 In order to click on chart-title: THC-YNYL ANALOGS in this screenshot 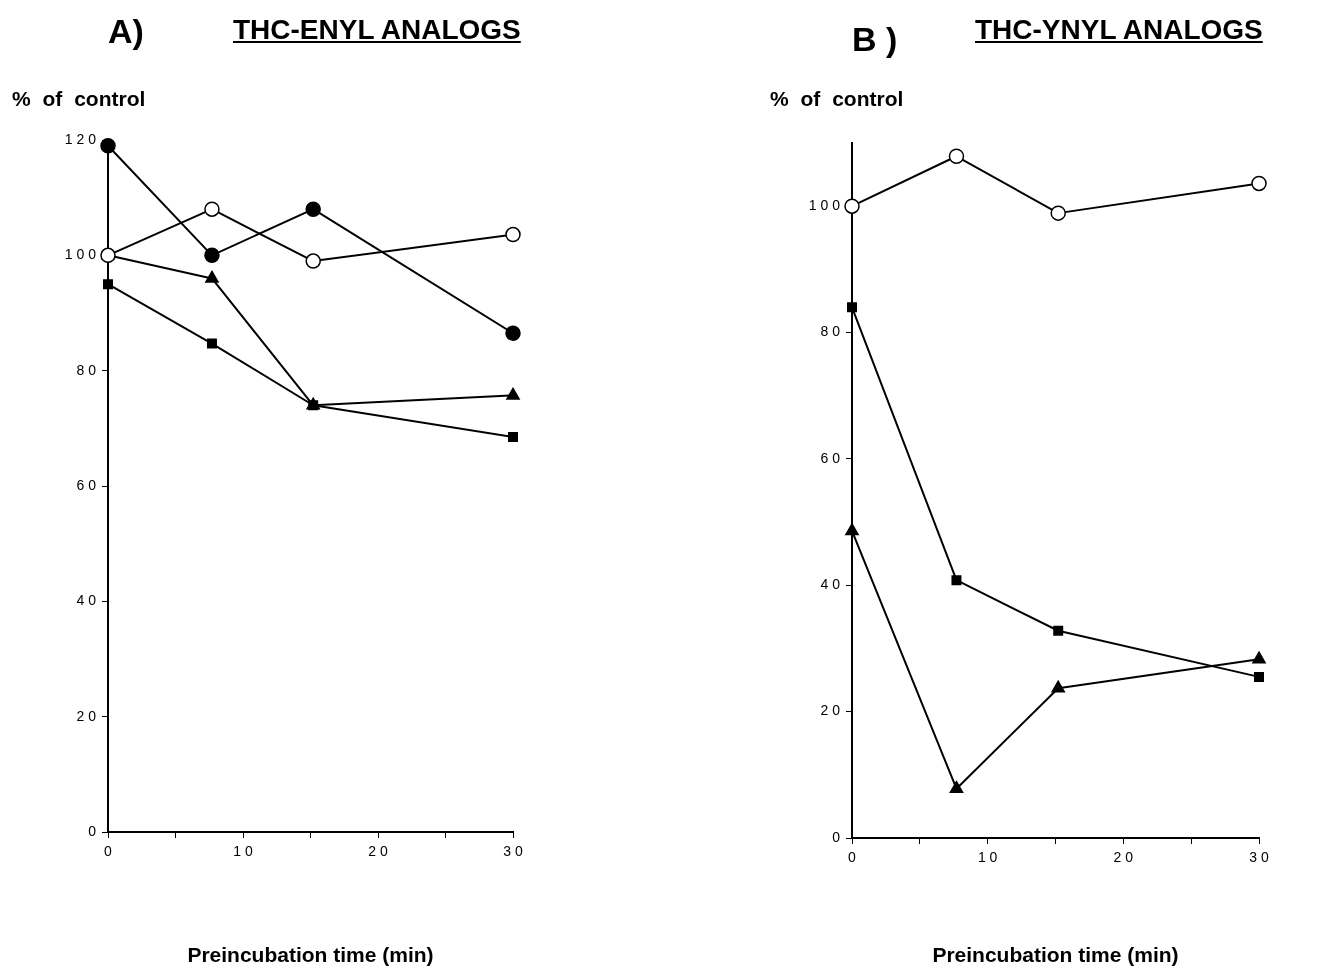, I will do `click(1119, 30)`.